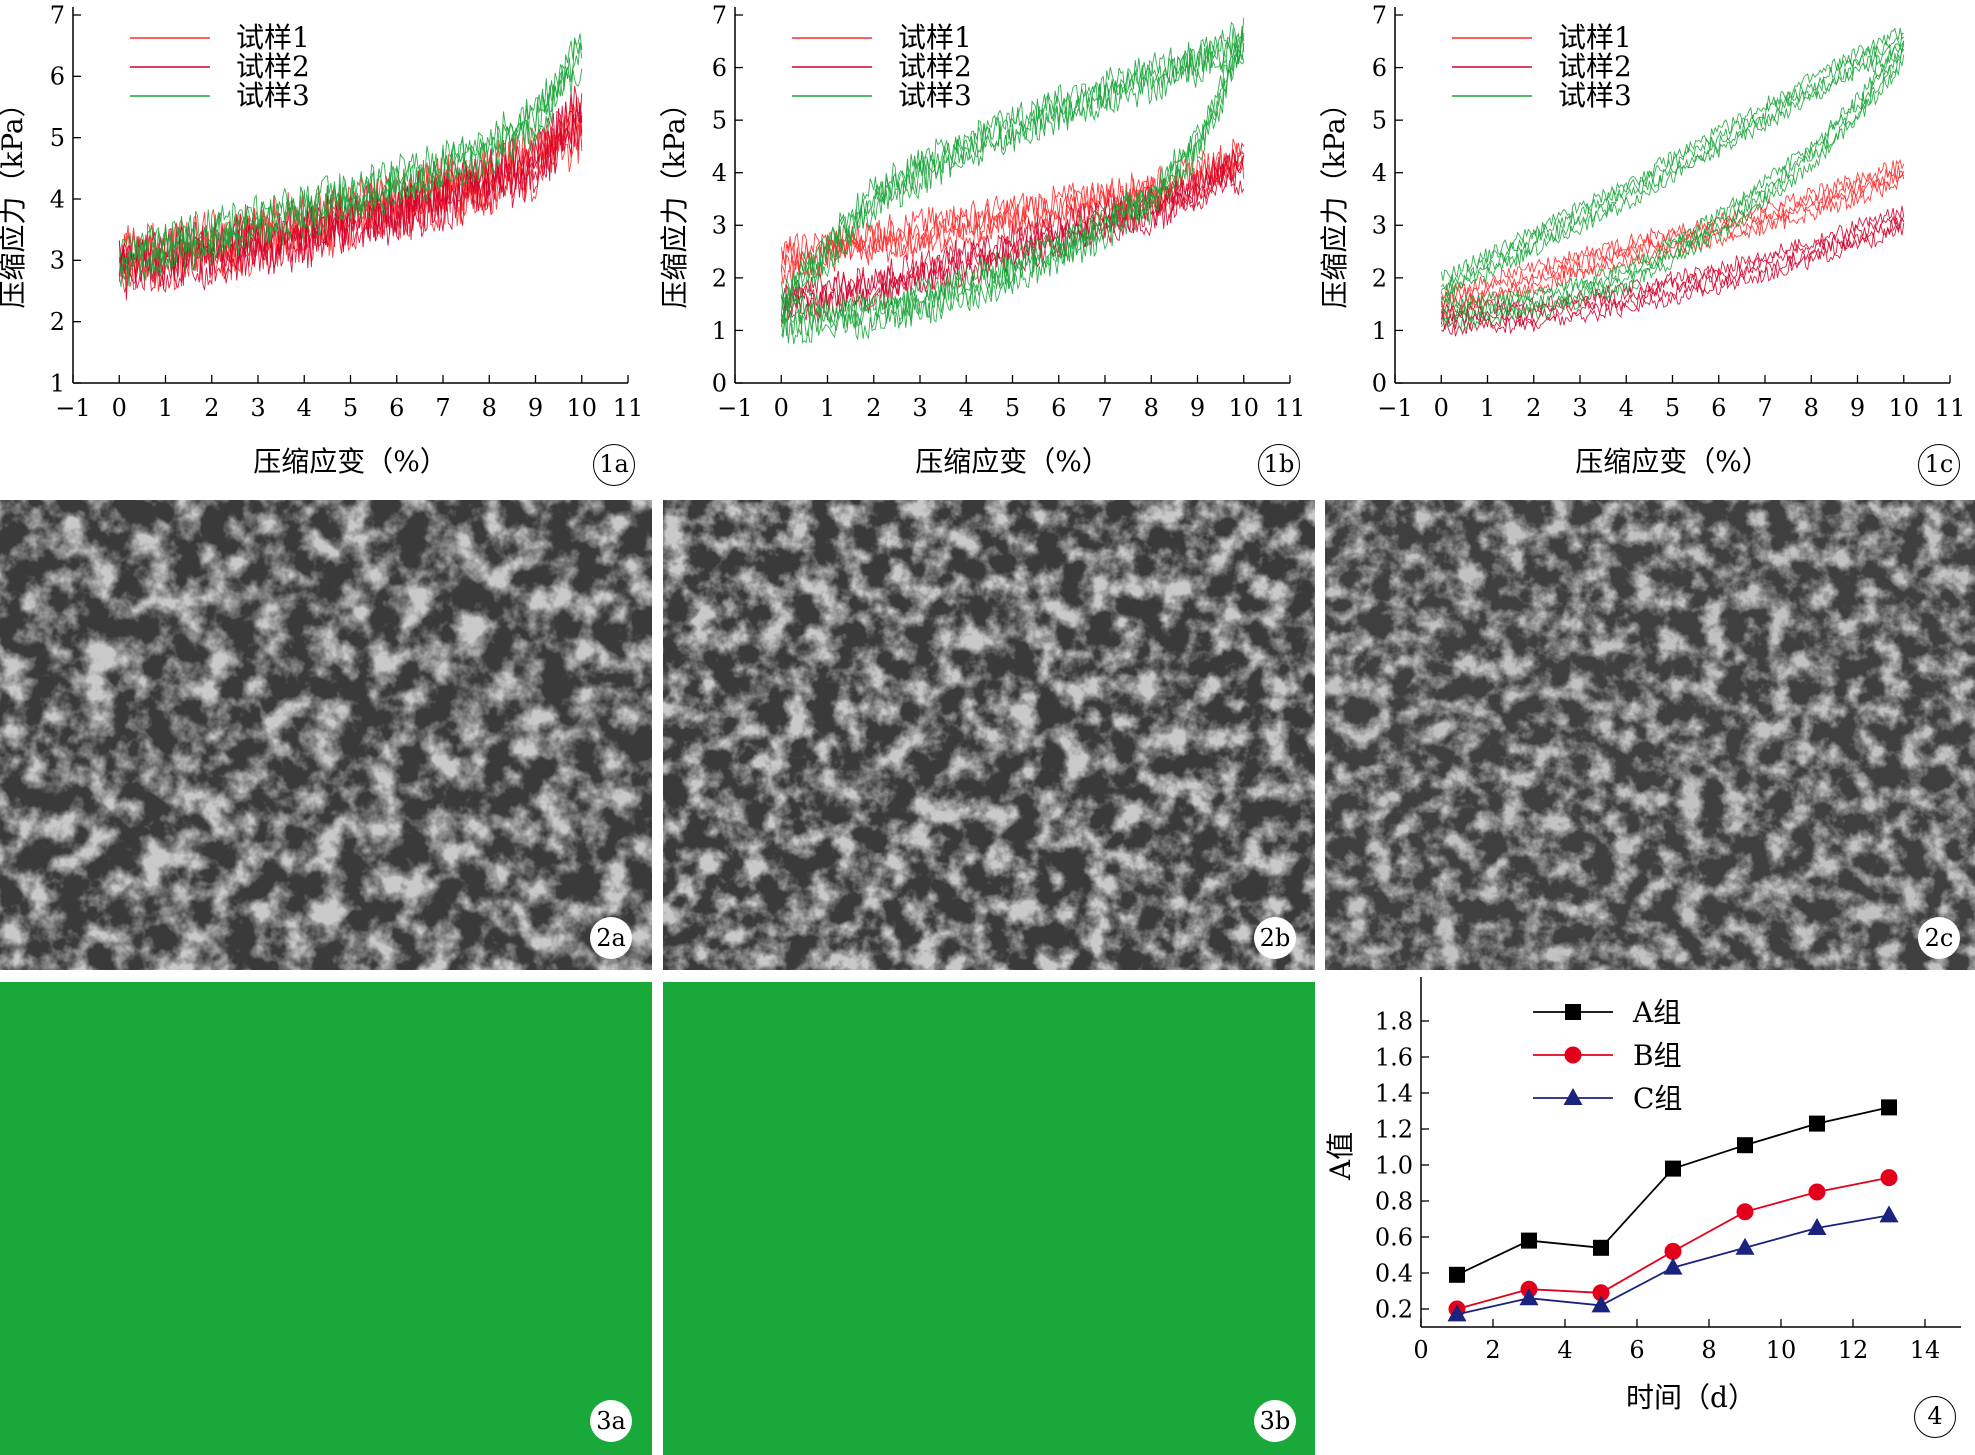  What do you see at coordinates (719, 15) in the screenshot?
I see `y-tick-label: 7` at bounding box center [719, 15].